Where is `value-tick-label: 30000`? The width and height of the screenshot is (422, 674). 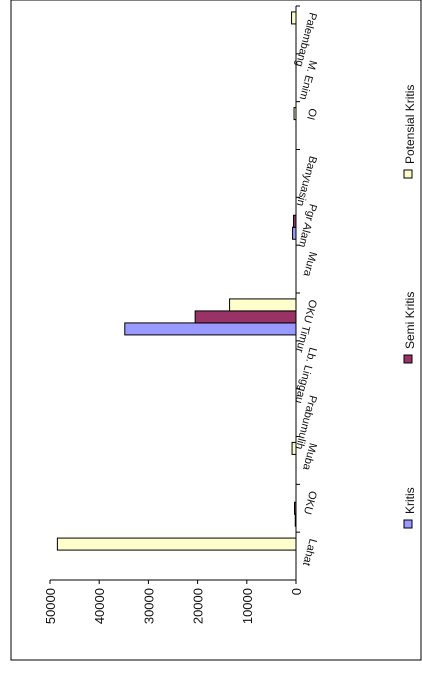
value-tick-label: 30000 is located at coordinates (148, 606).